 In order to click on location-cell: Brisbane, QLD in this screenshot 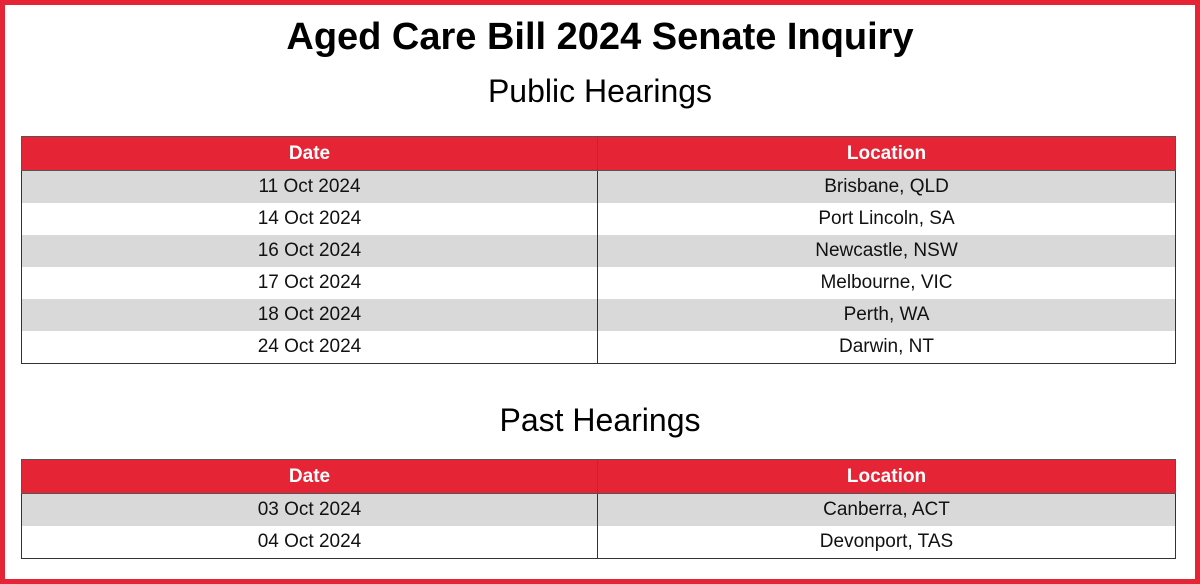, I will do `click(886, 186)`.